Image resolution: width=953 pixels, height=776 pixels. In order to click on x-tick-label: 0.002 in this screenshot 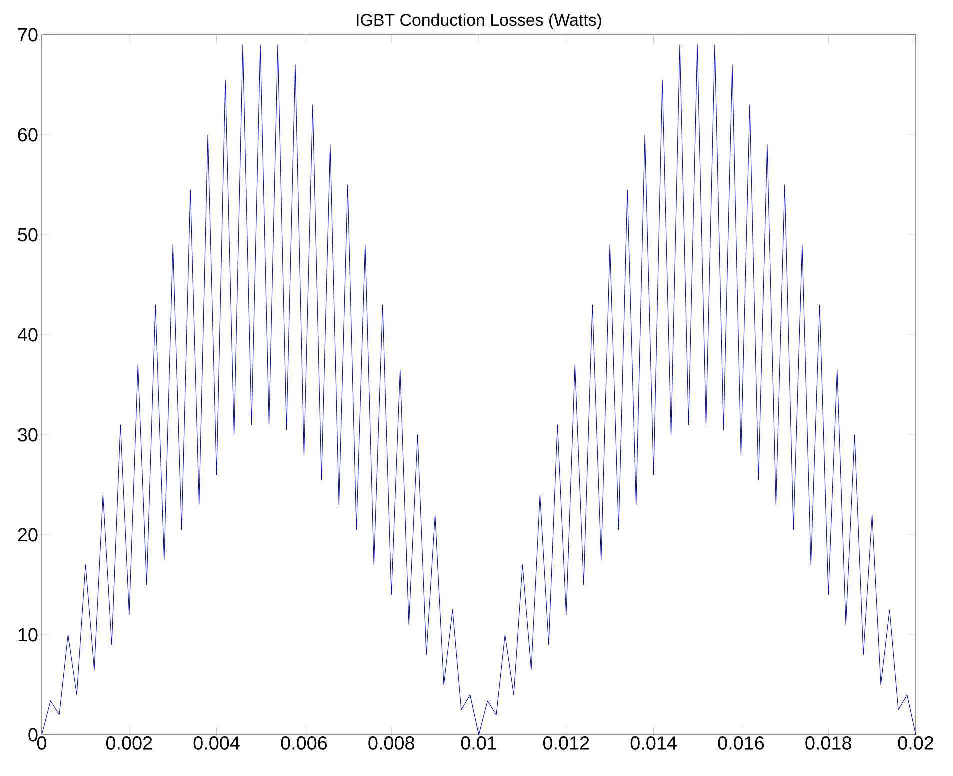, I will do `click(129, 743)`.